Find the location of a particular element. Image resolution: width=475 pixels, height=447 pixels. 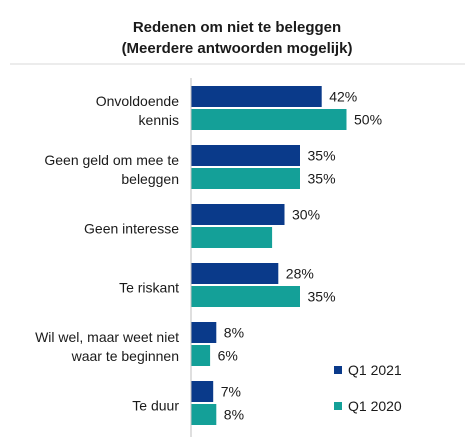

category-label: beleggen is located at coordinates (150, 179).